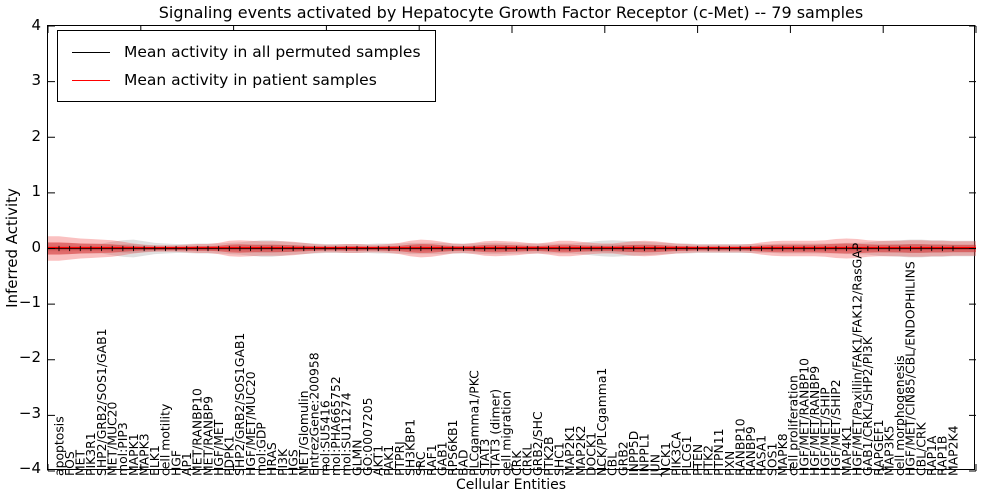  Describe the element at coordinates (505, 433) in the screenshot. I see `x-tick-label: cell migration` at that location.